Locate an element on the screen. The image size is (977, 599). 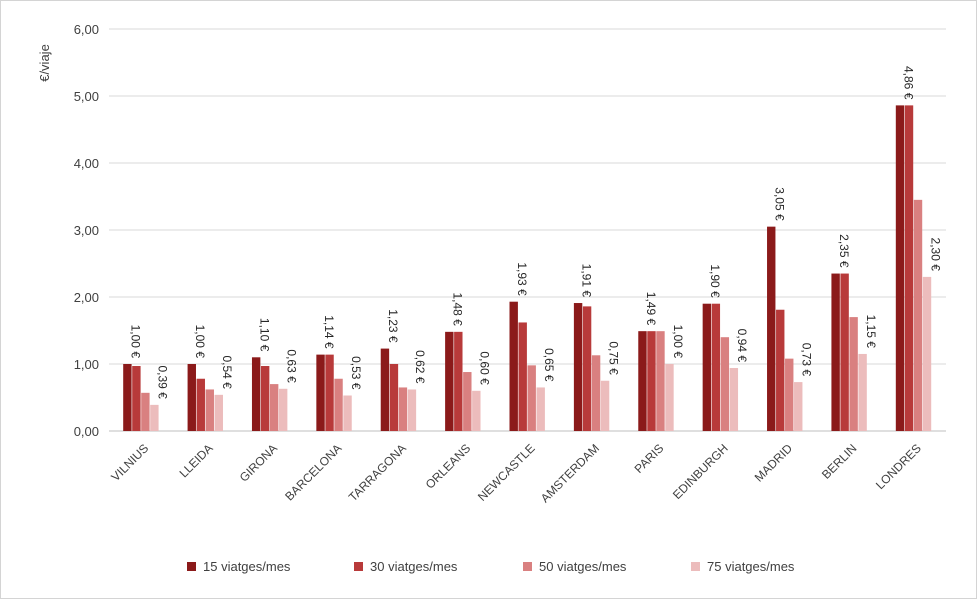
data-label: 0,39 € is located at coordinates (163, 382).